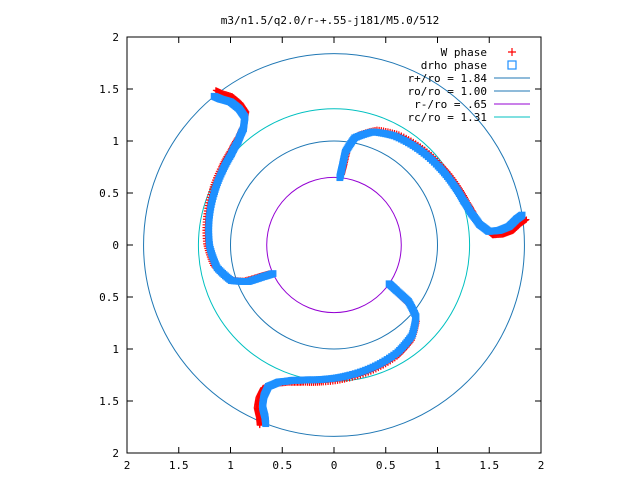 This screenshot has height=480, width=640. Describe the element at coordinates (450, 104) in the screenshot. I see `legend-label: r-/ro = .65` at that location.